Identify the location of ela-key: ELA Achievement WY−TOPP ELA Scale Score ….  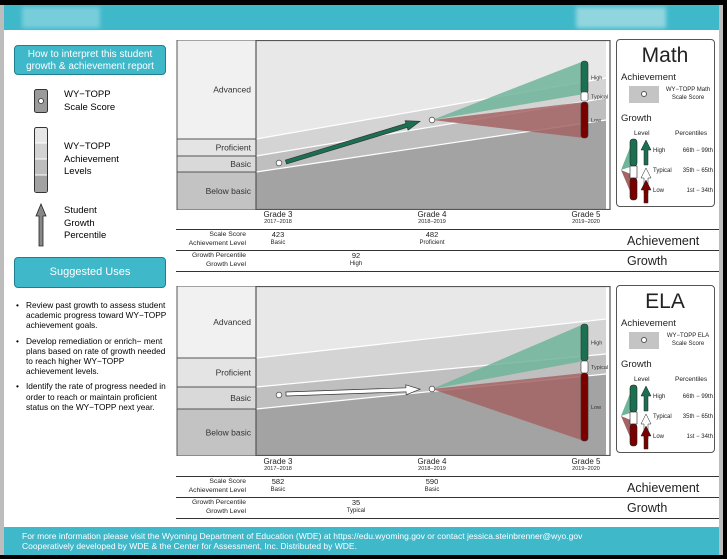
(665, 369).